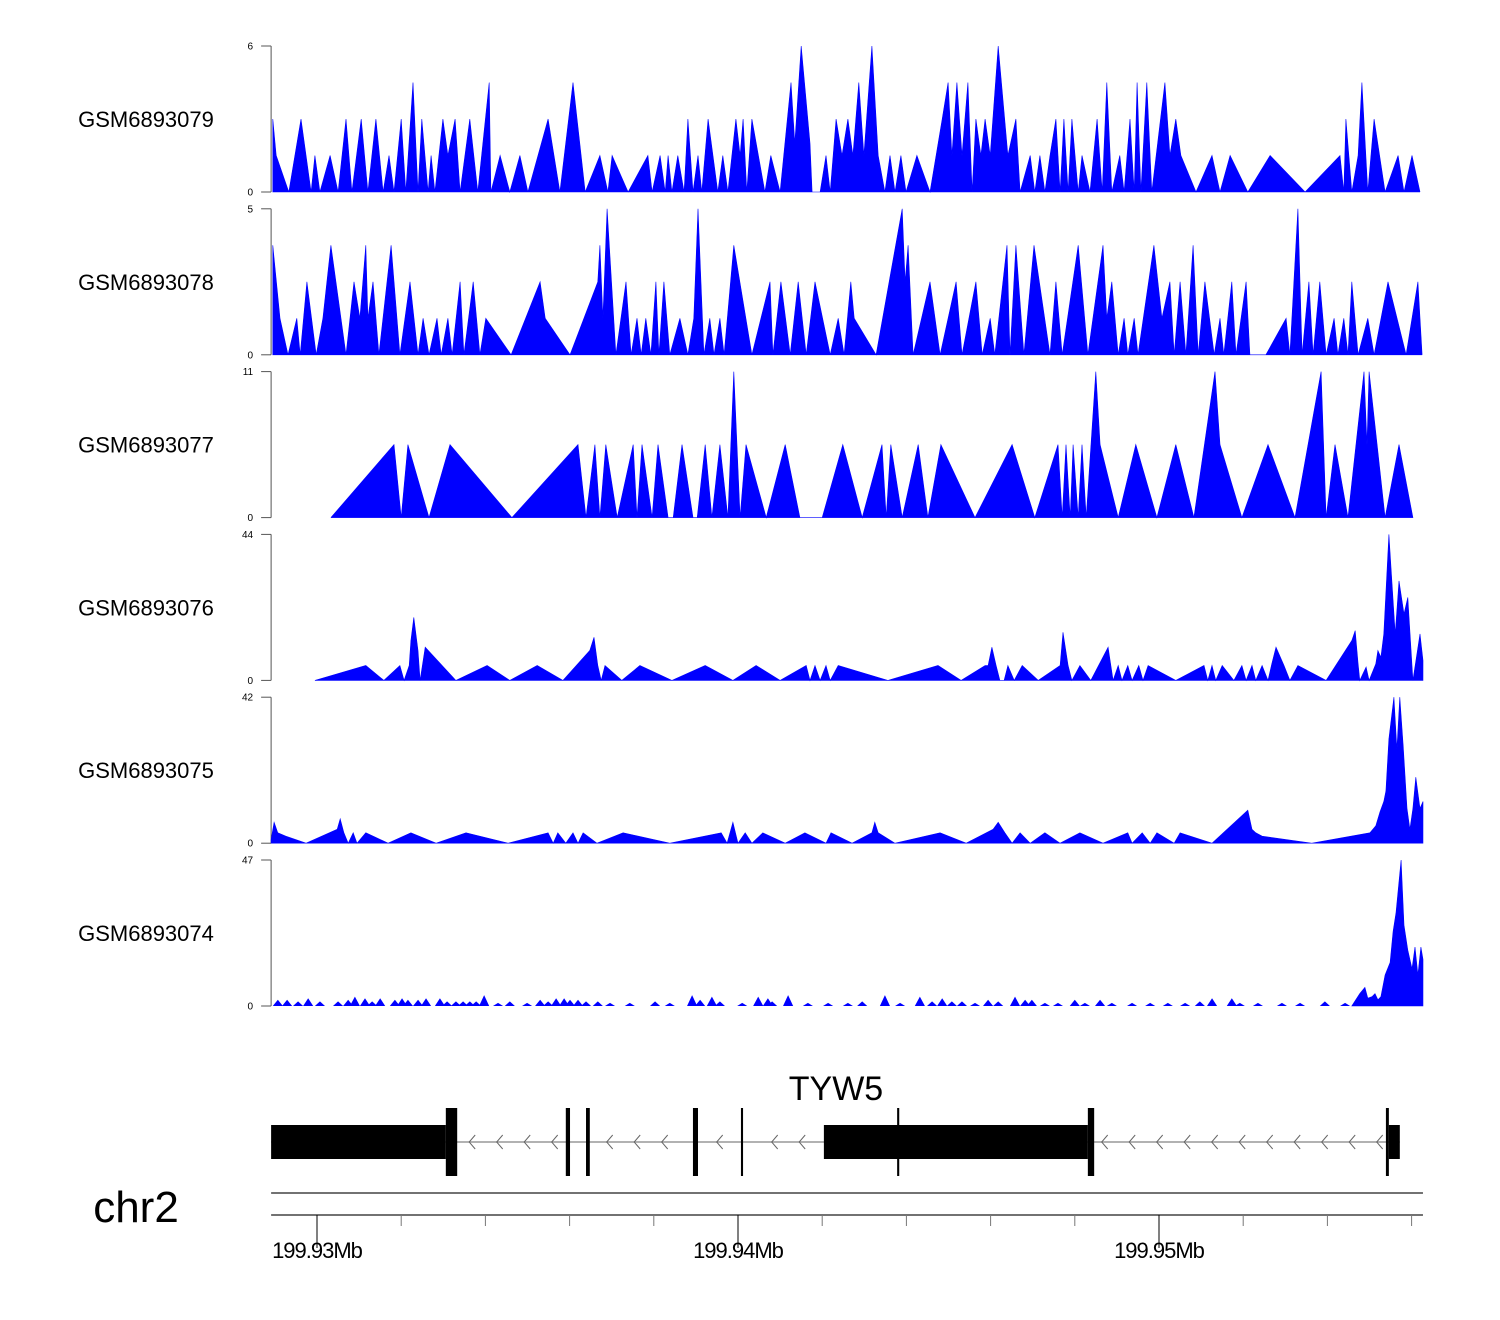 This screenshot has width=1500, height=1320. Describe the element at coordinates (251, 209) in the screenshot. I see `y-tick-label: 5` at that location.